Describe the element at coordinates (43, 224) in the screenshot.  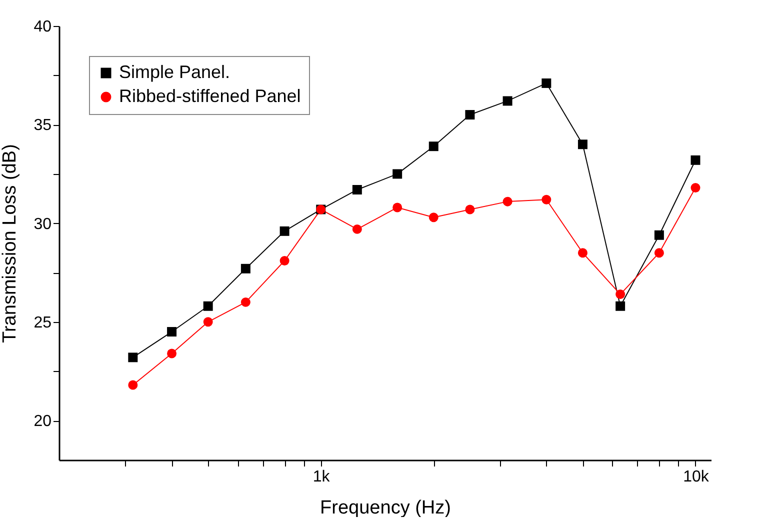
I see `y-tick-label: 30` at that location.